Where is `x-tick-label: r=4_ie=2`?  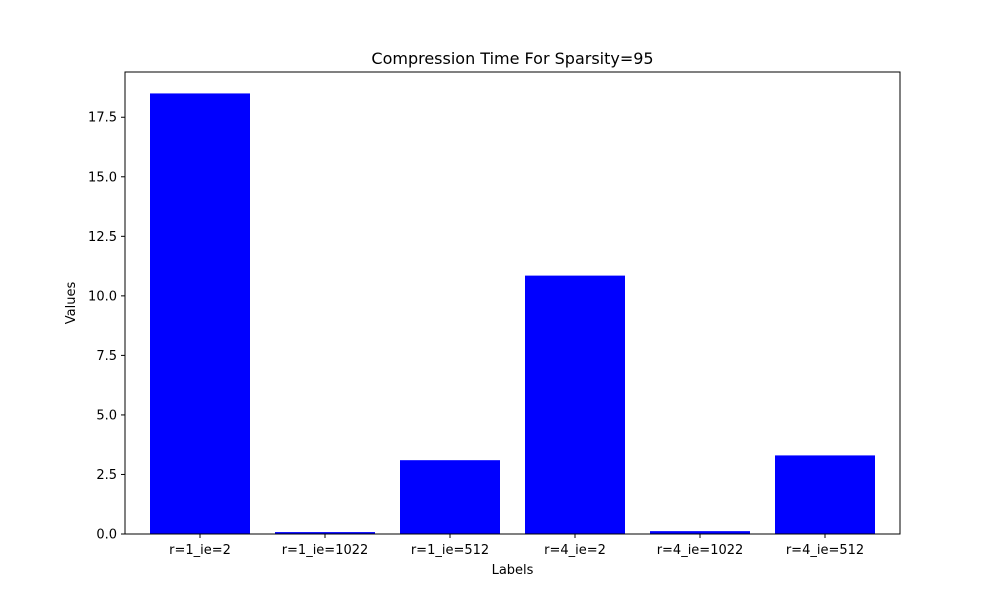
x-tick-label: r=4_ie=2 is located at coordinates (575, 550).